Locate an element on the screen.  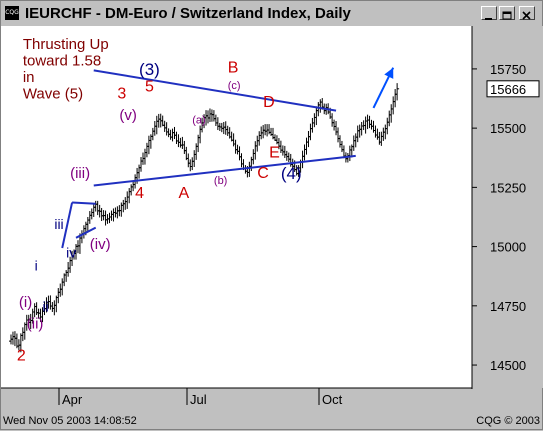
wave-label: (b) is located at coordinates (220, 181).